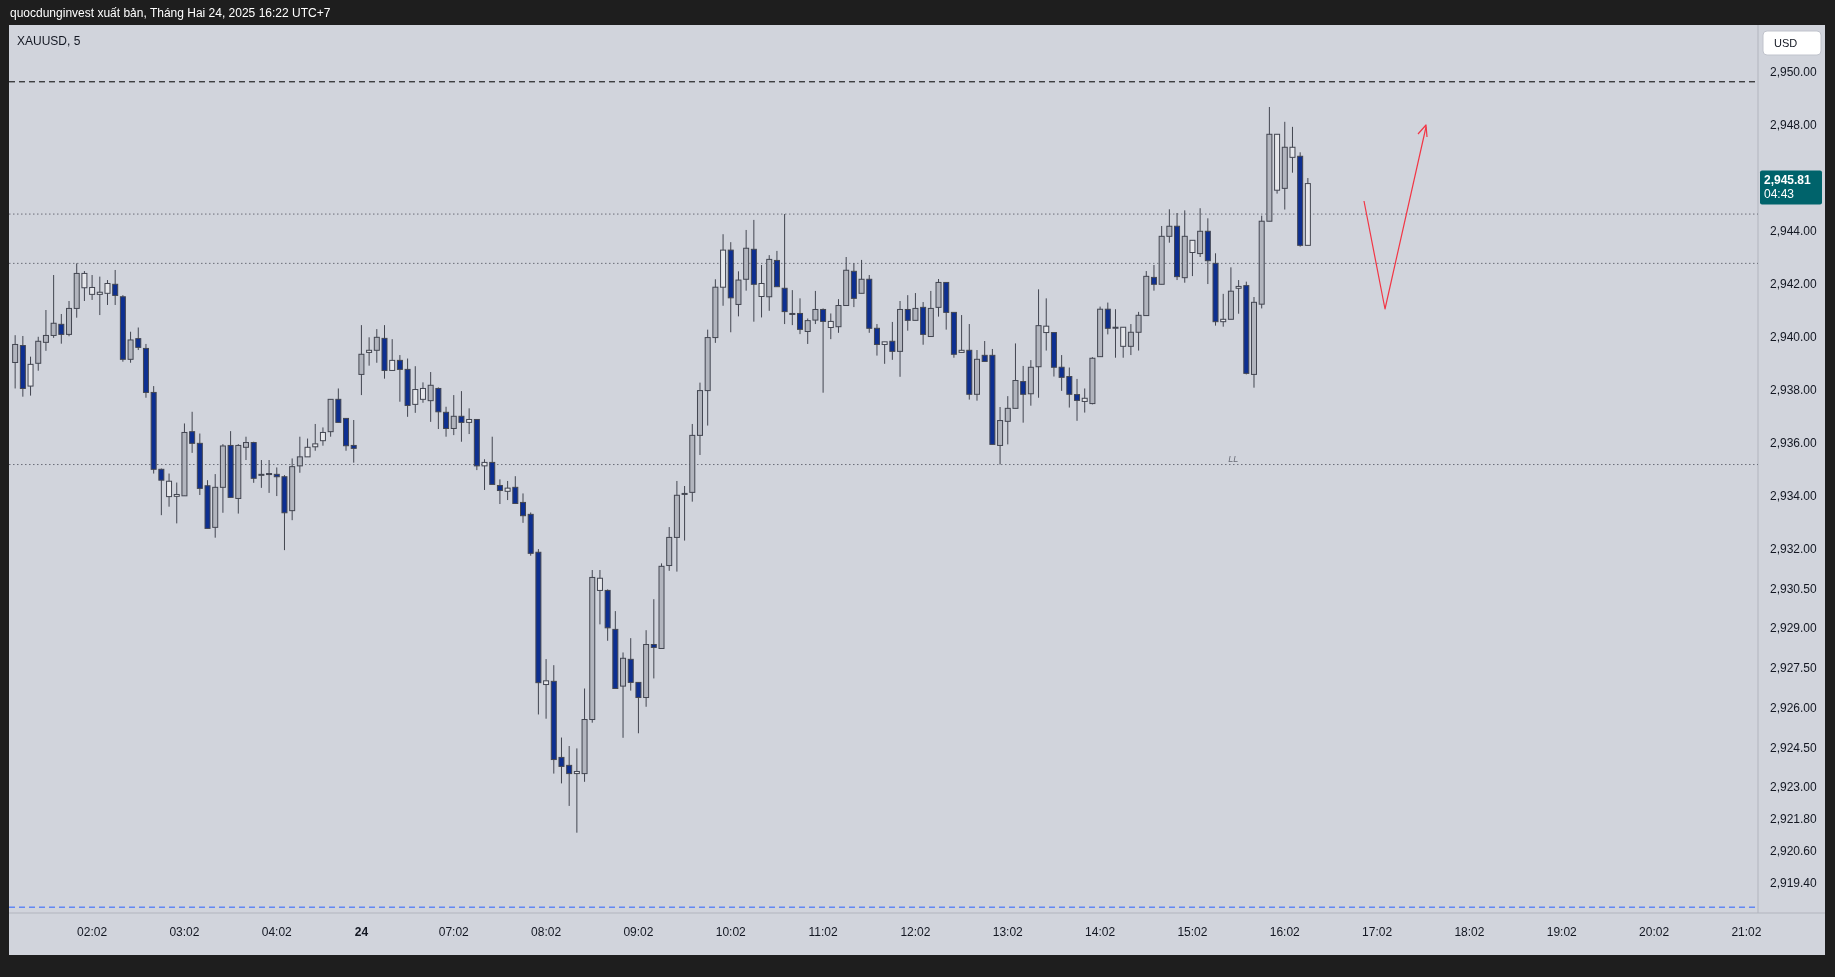 The height and width of the screenshot is (977, 1835). I want to click on y-tick-label: 2,926.00, so click(1794, 707).